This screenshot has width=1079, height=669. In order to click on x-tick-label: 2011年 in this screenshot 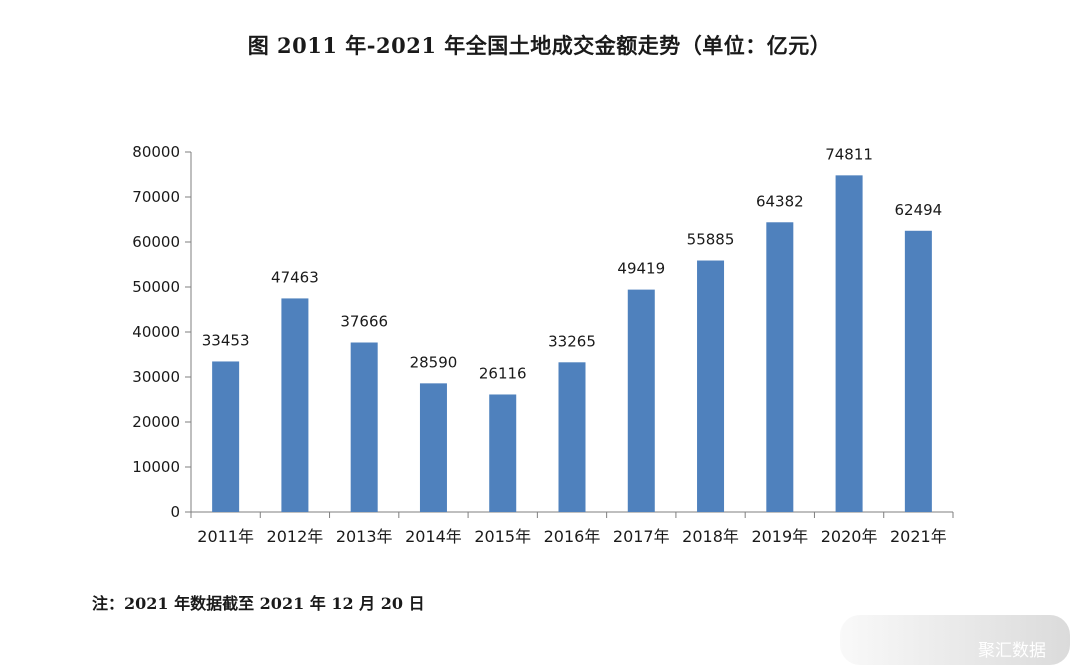, I will do `click(225, 536)`.